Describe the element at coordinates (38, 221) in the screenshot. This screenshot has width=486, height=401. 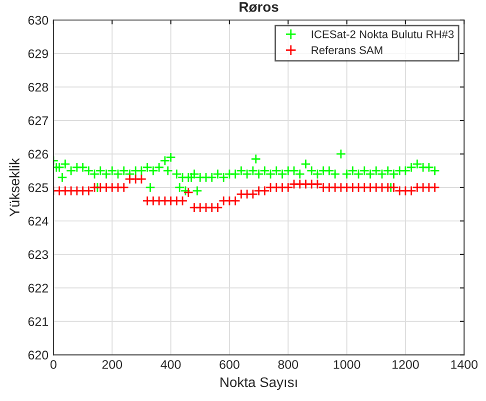
I see `y-tick-label: 624` at that location.